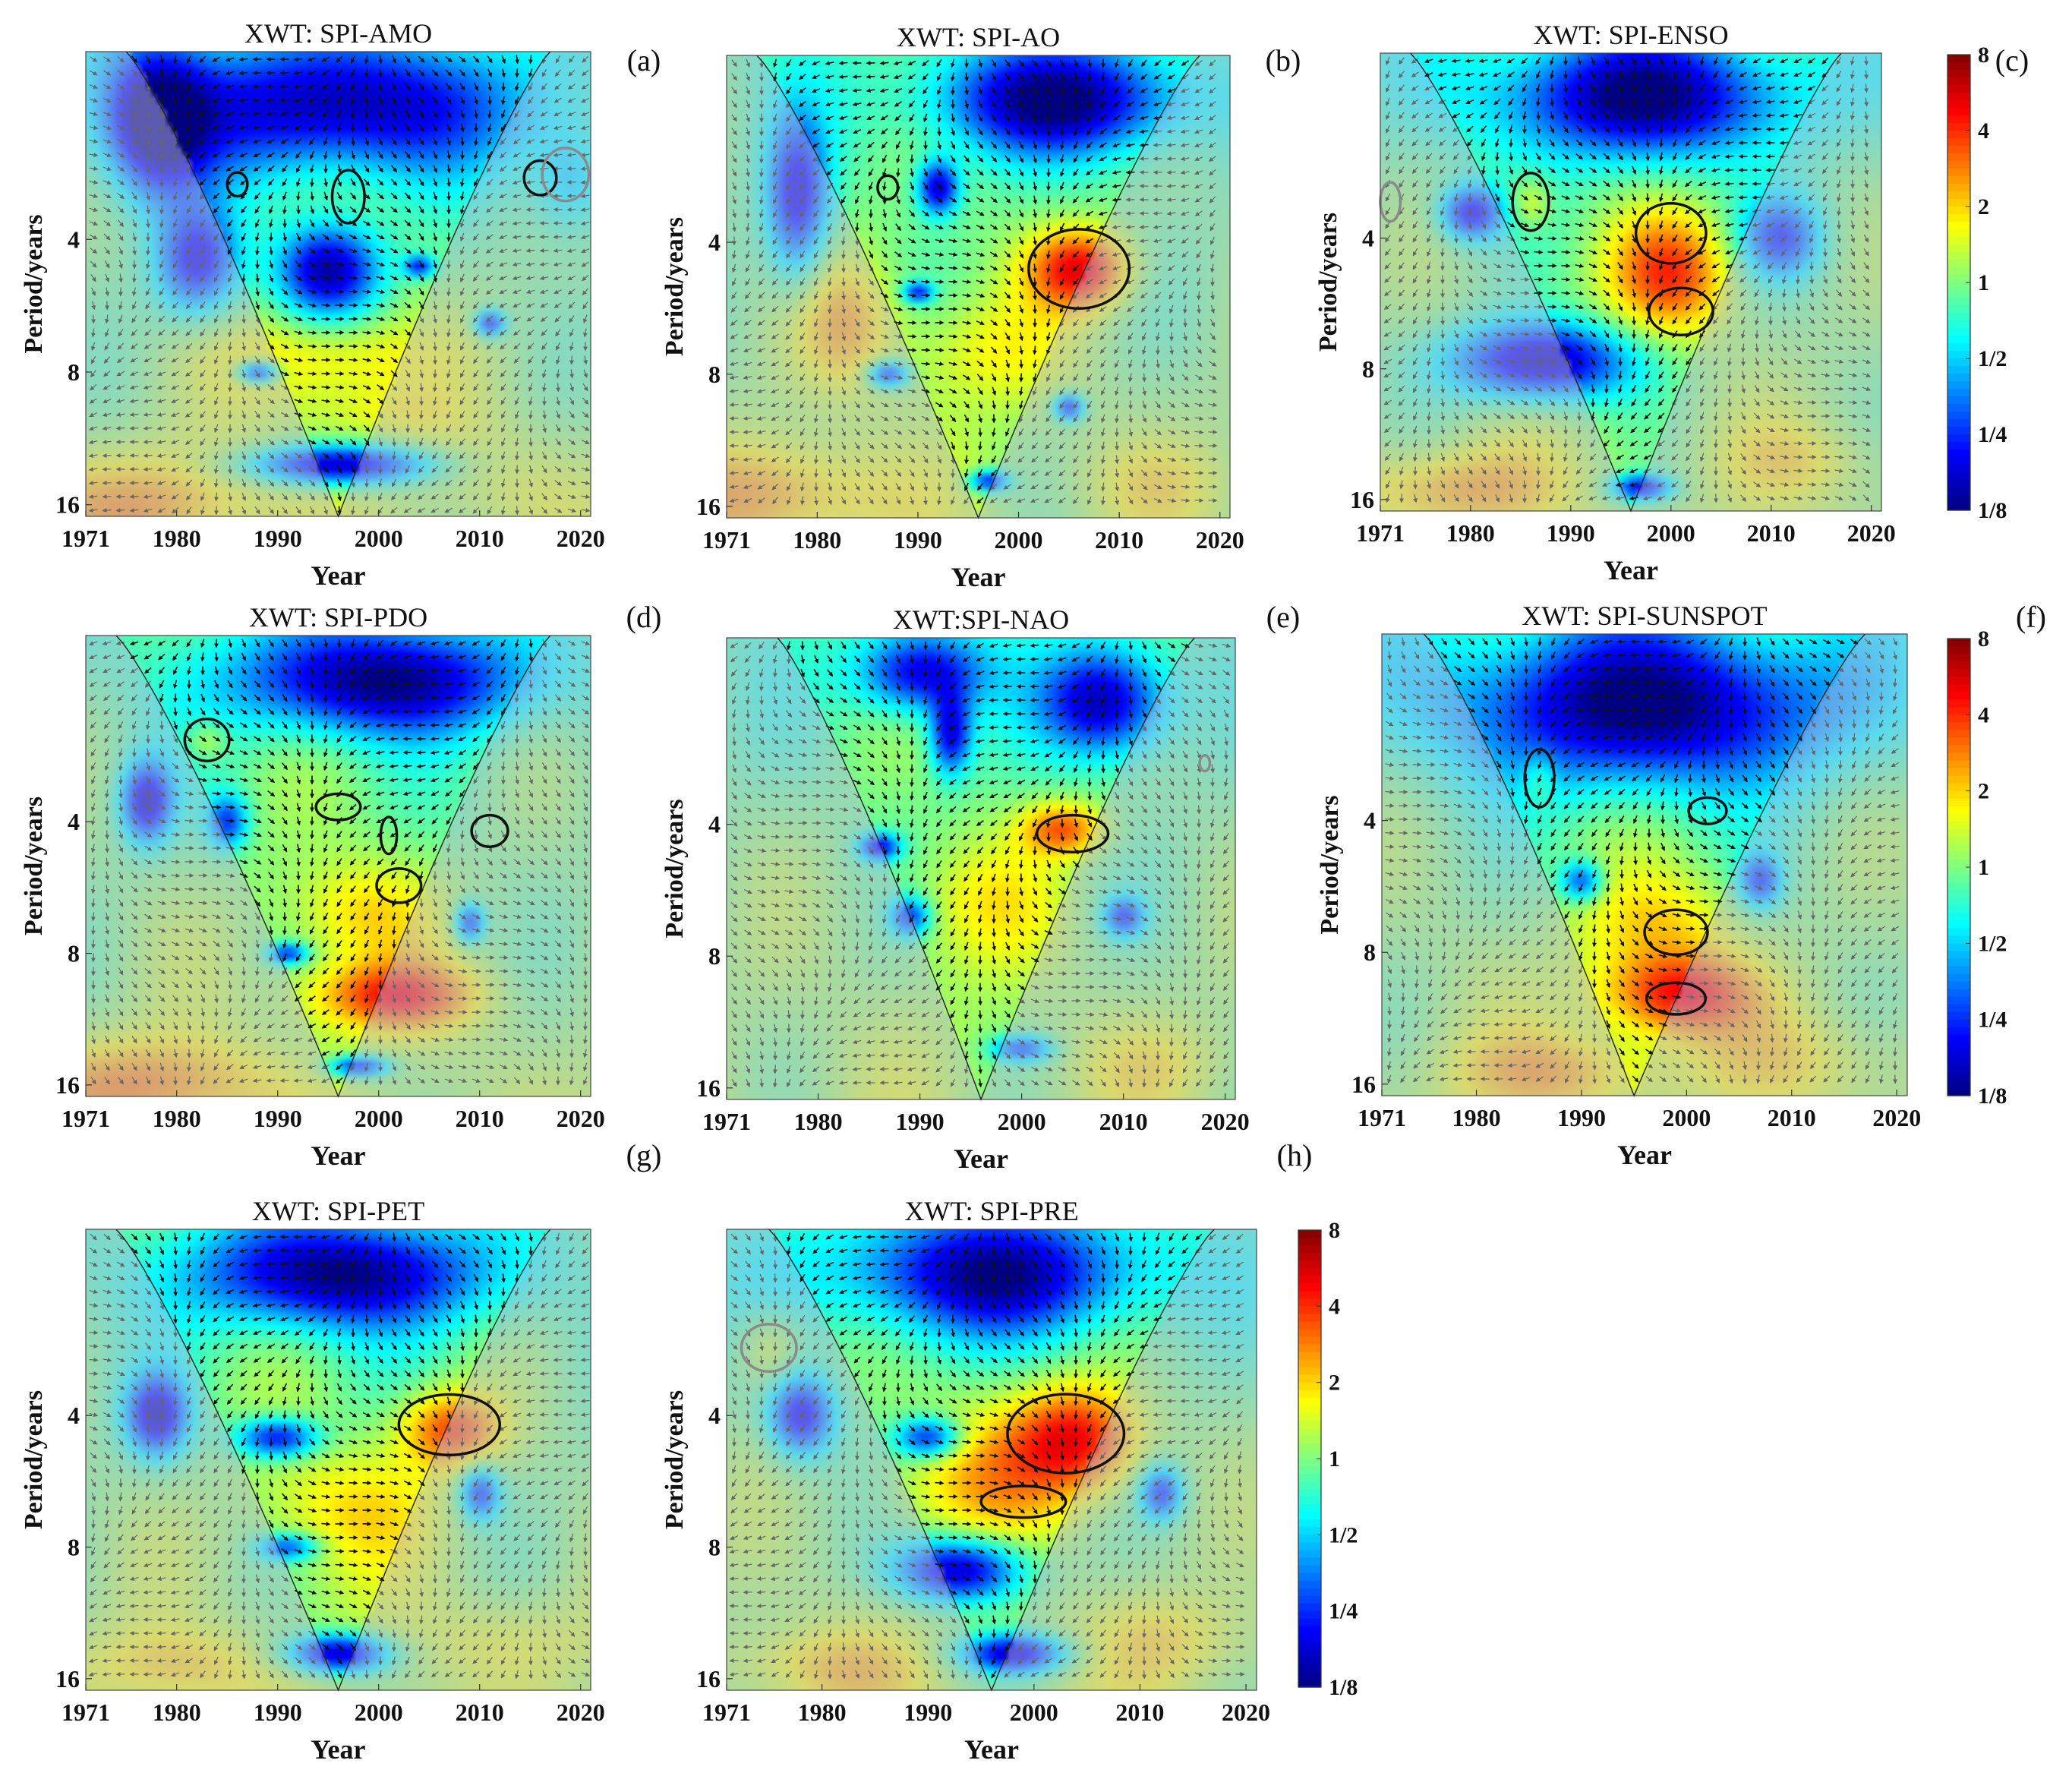 The width and height of the screenshot is (2072, 1776). Describe the element at coordinates (978, 37) in the screenshot. I see `panel-title: XWT: SPI-AO` at that location.